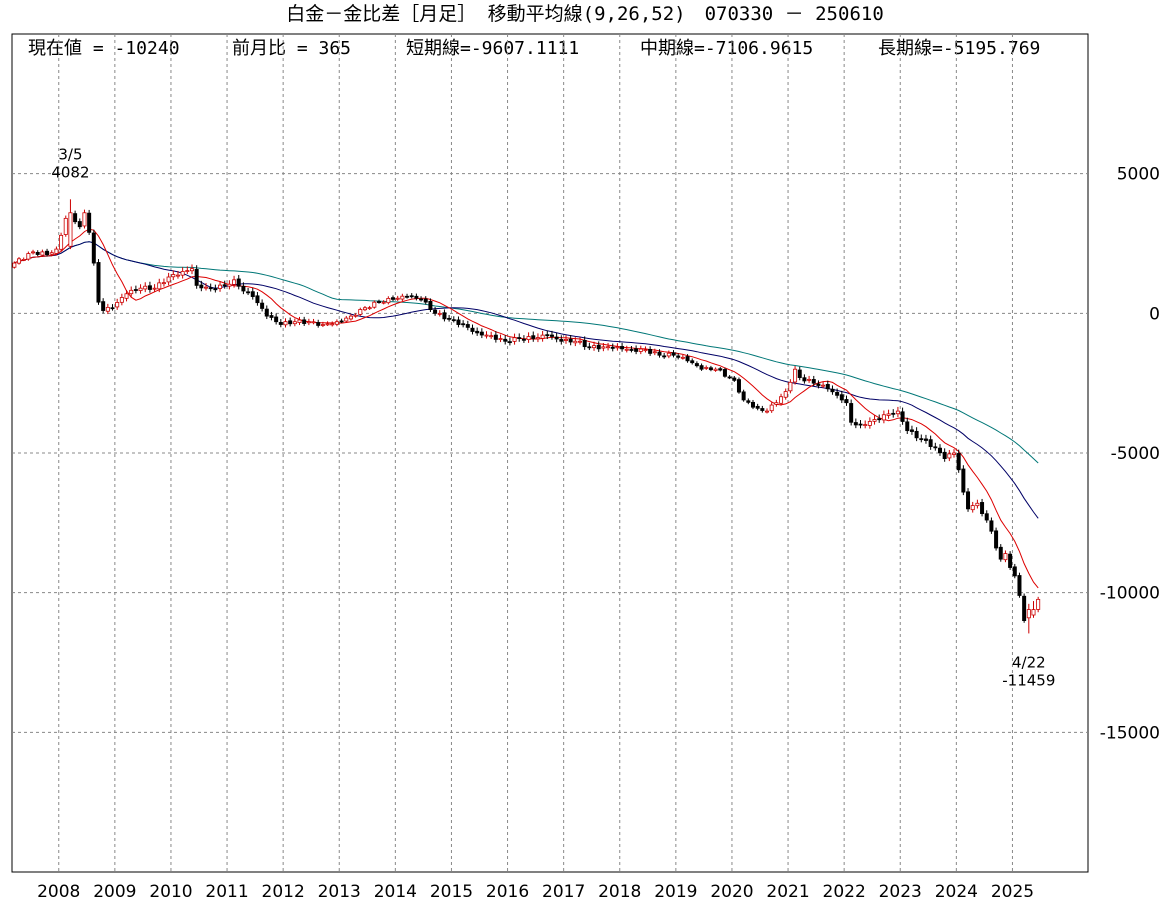 The height and width of the screenshot is (902, 1171). Describe the element at coordinates (844, 892) in the screenshot. I see `x-tick-label: 2022` at that location.